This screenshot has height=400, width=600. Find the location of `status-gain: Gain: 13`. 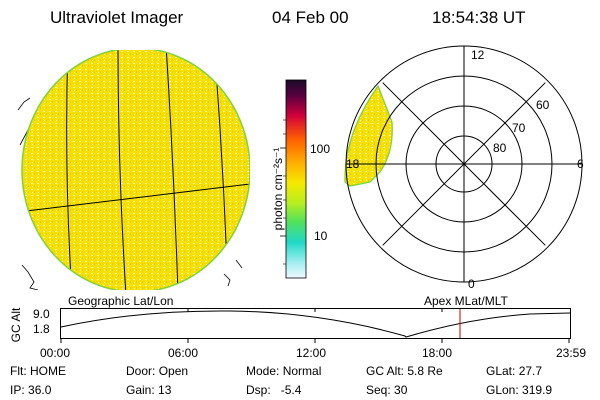

status-gain: Gain: 13 is located at coordinates (149, 390).